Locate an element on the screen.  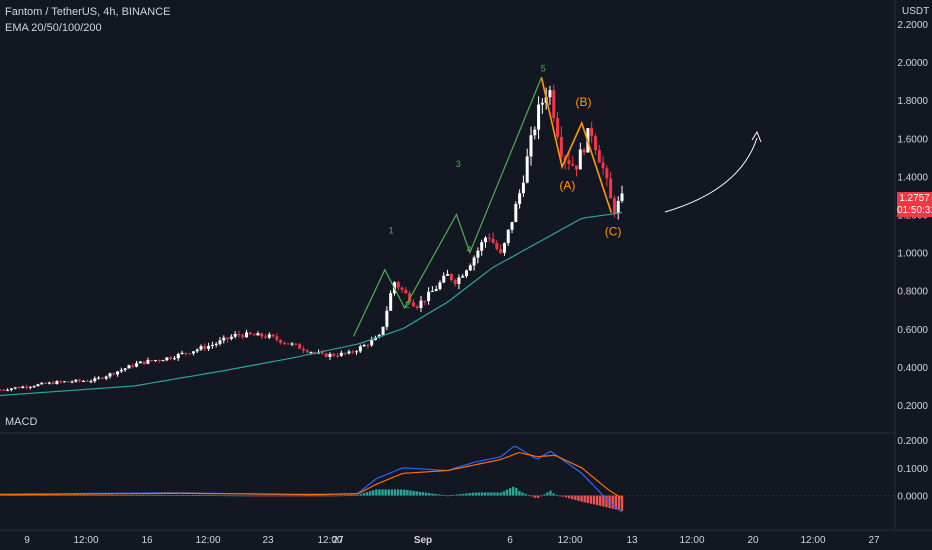
signal-line is located at coordinates (311, 475).